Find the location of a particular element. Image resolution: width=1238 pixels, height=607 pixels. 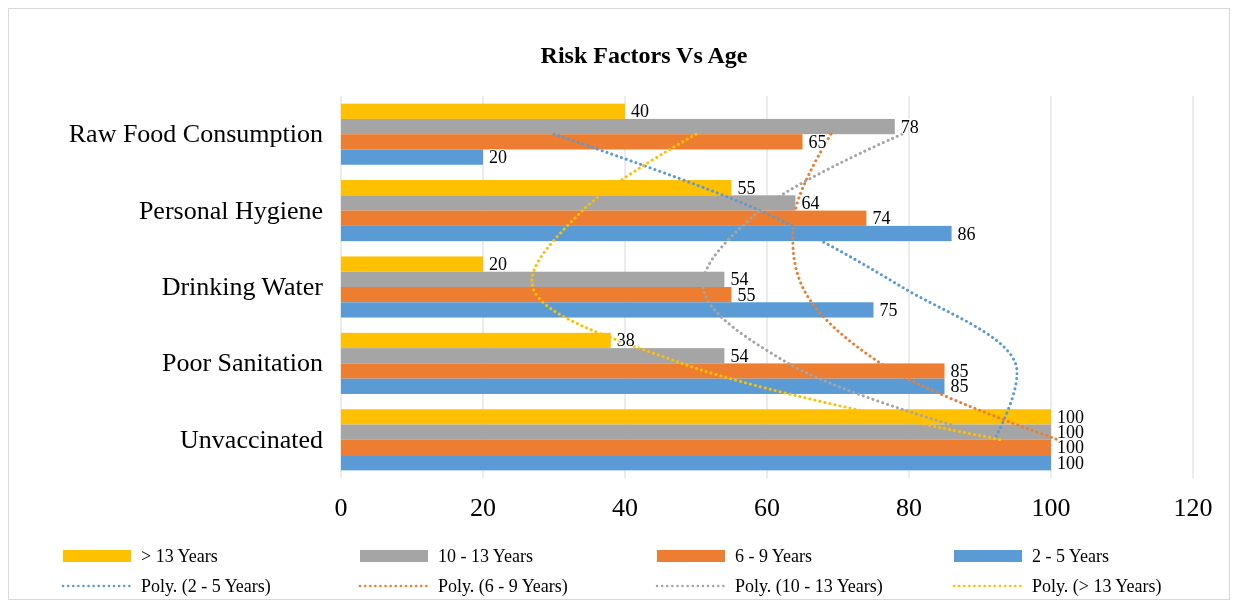

legend-label: 10 - 13 Years is located at coordinates (486, 556).